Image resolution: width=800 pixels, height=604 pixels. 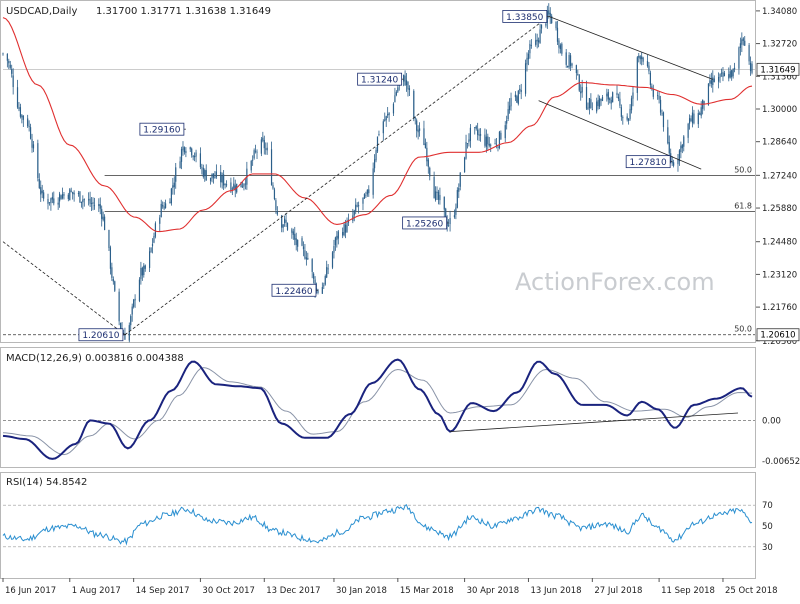 I want to click on annotation-label: 1.31240, so click(x=379, y=81).